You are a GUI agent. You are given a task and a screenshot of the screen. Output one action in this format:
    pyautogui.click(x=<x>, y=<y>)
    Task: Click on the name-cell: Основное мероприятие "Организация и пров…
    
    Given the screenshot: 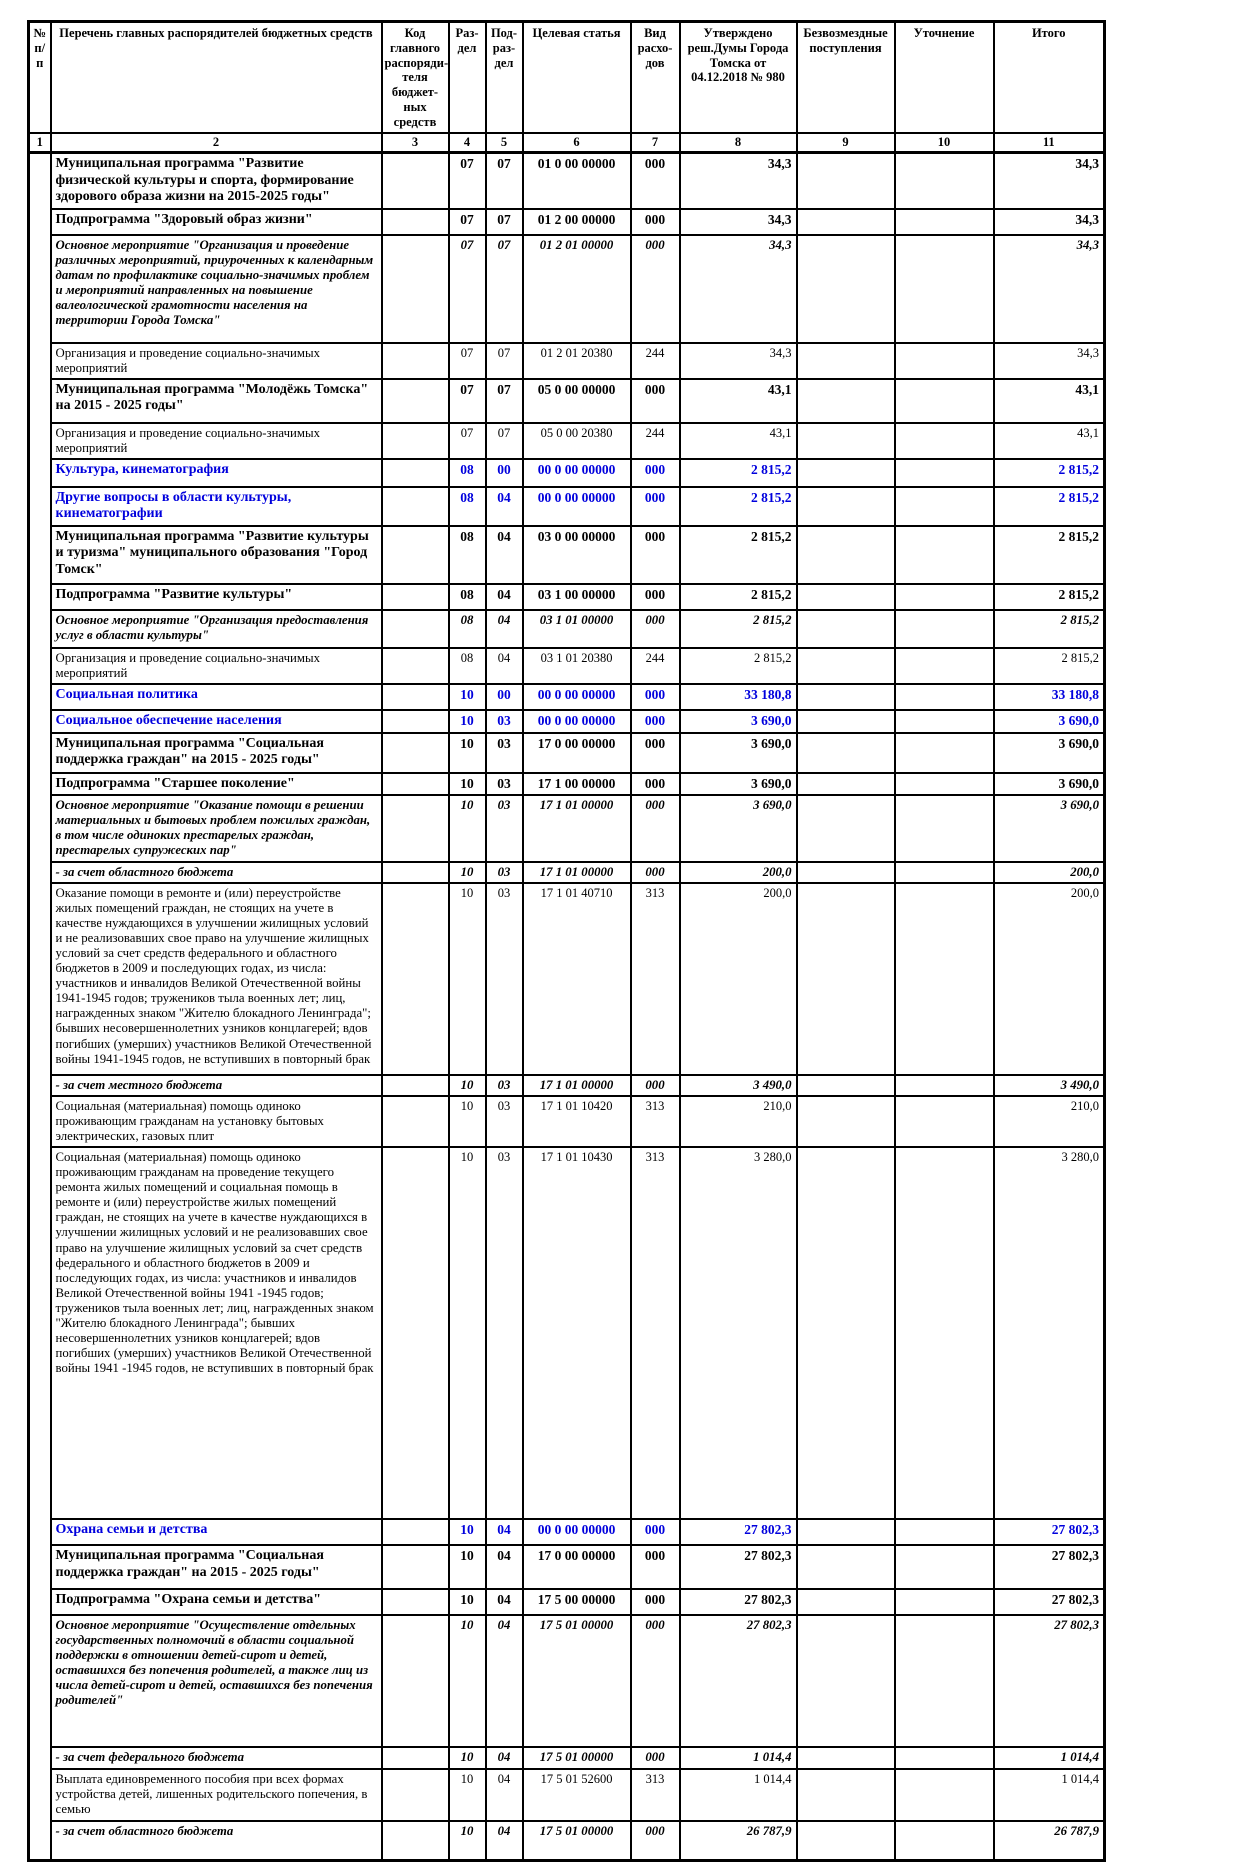 What is the action you would take?
    pyautogui.click(x=216, y=288)
    